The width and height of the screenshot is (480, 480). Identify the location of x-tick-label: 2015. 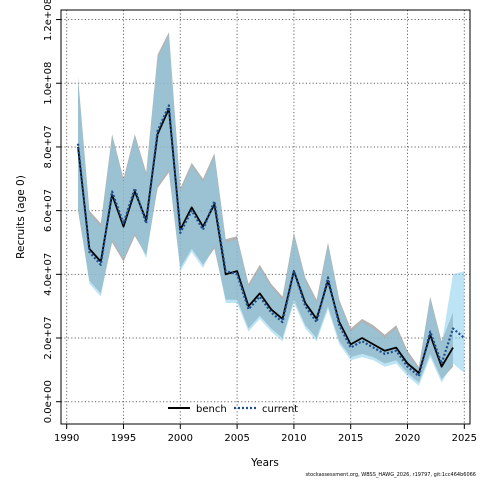
(350, 438).